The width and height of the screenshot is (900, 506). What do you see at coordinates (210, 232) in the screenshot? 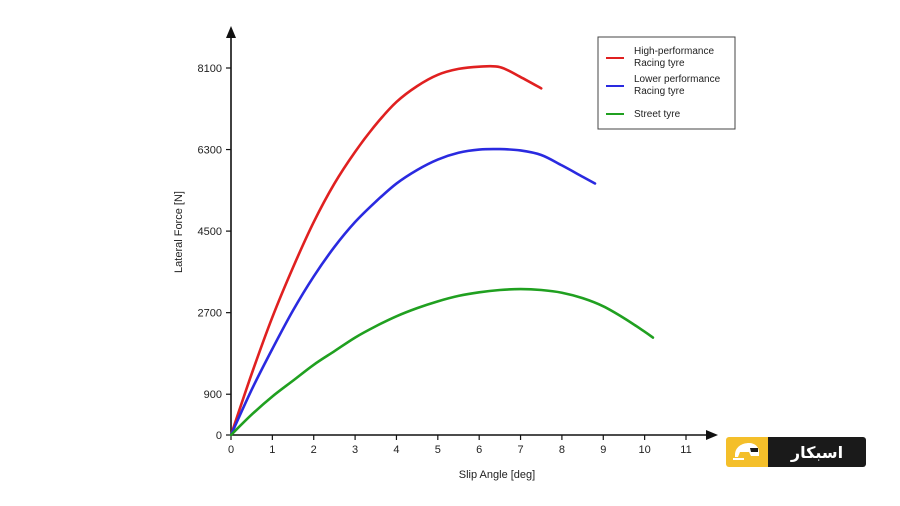
I see `y-tick-label: 4500` at bounding box center [210, 232].